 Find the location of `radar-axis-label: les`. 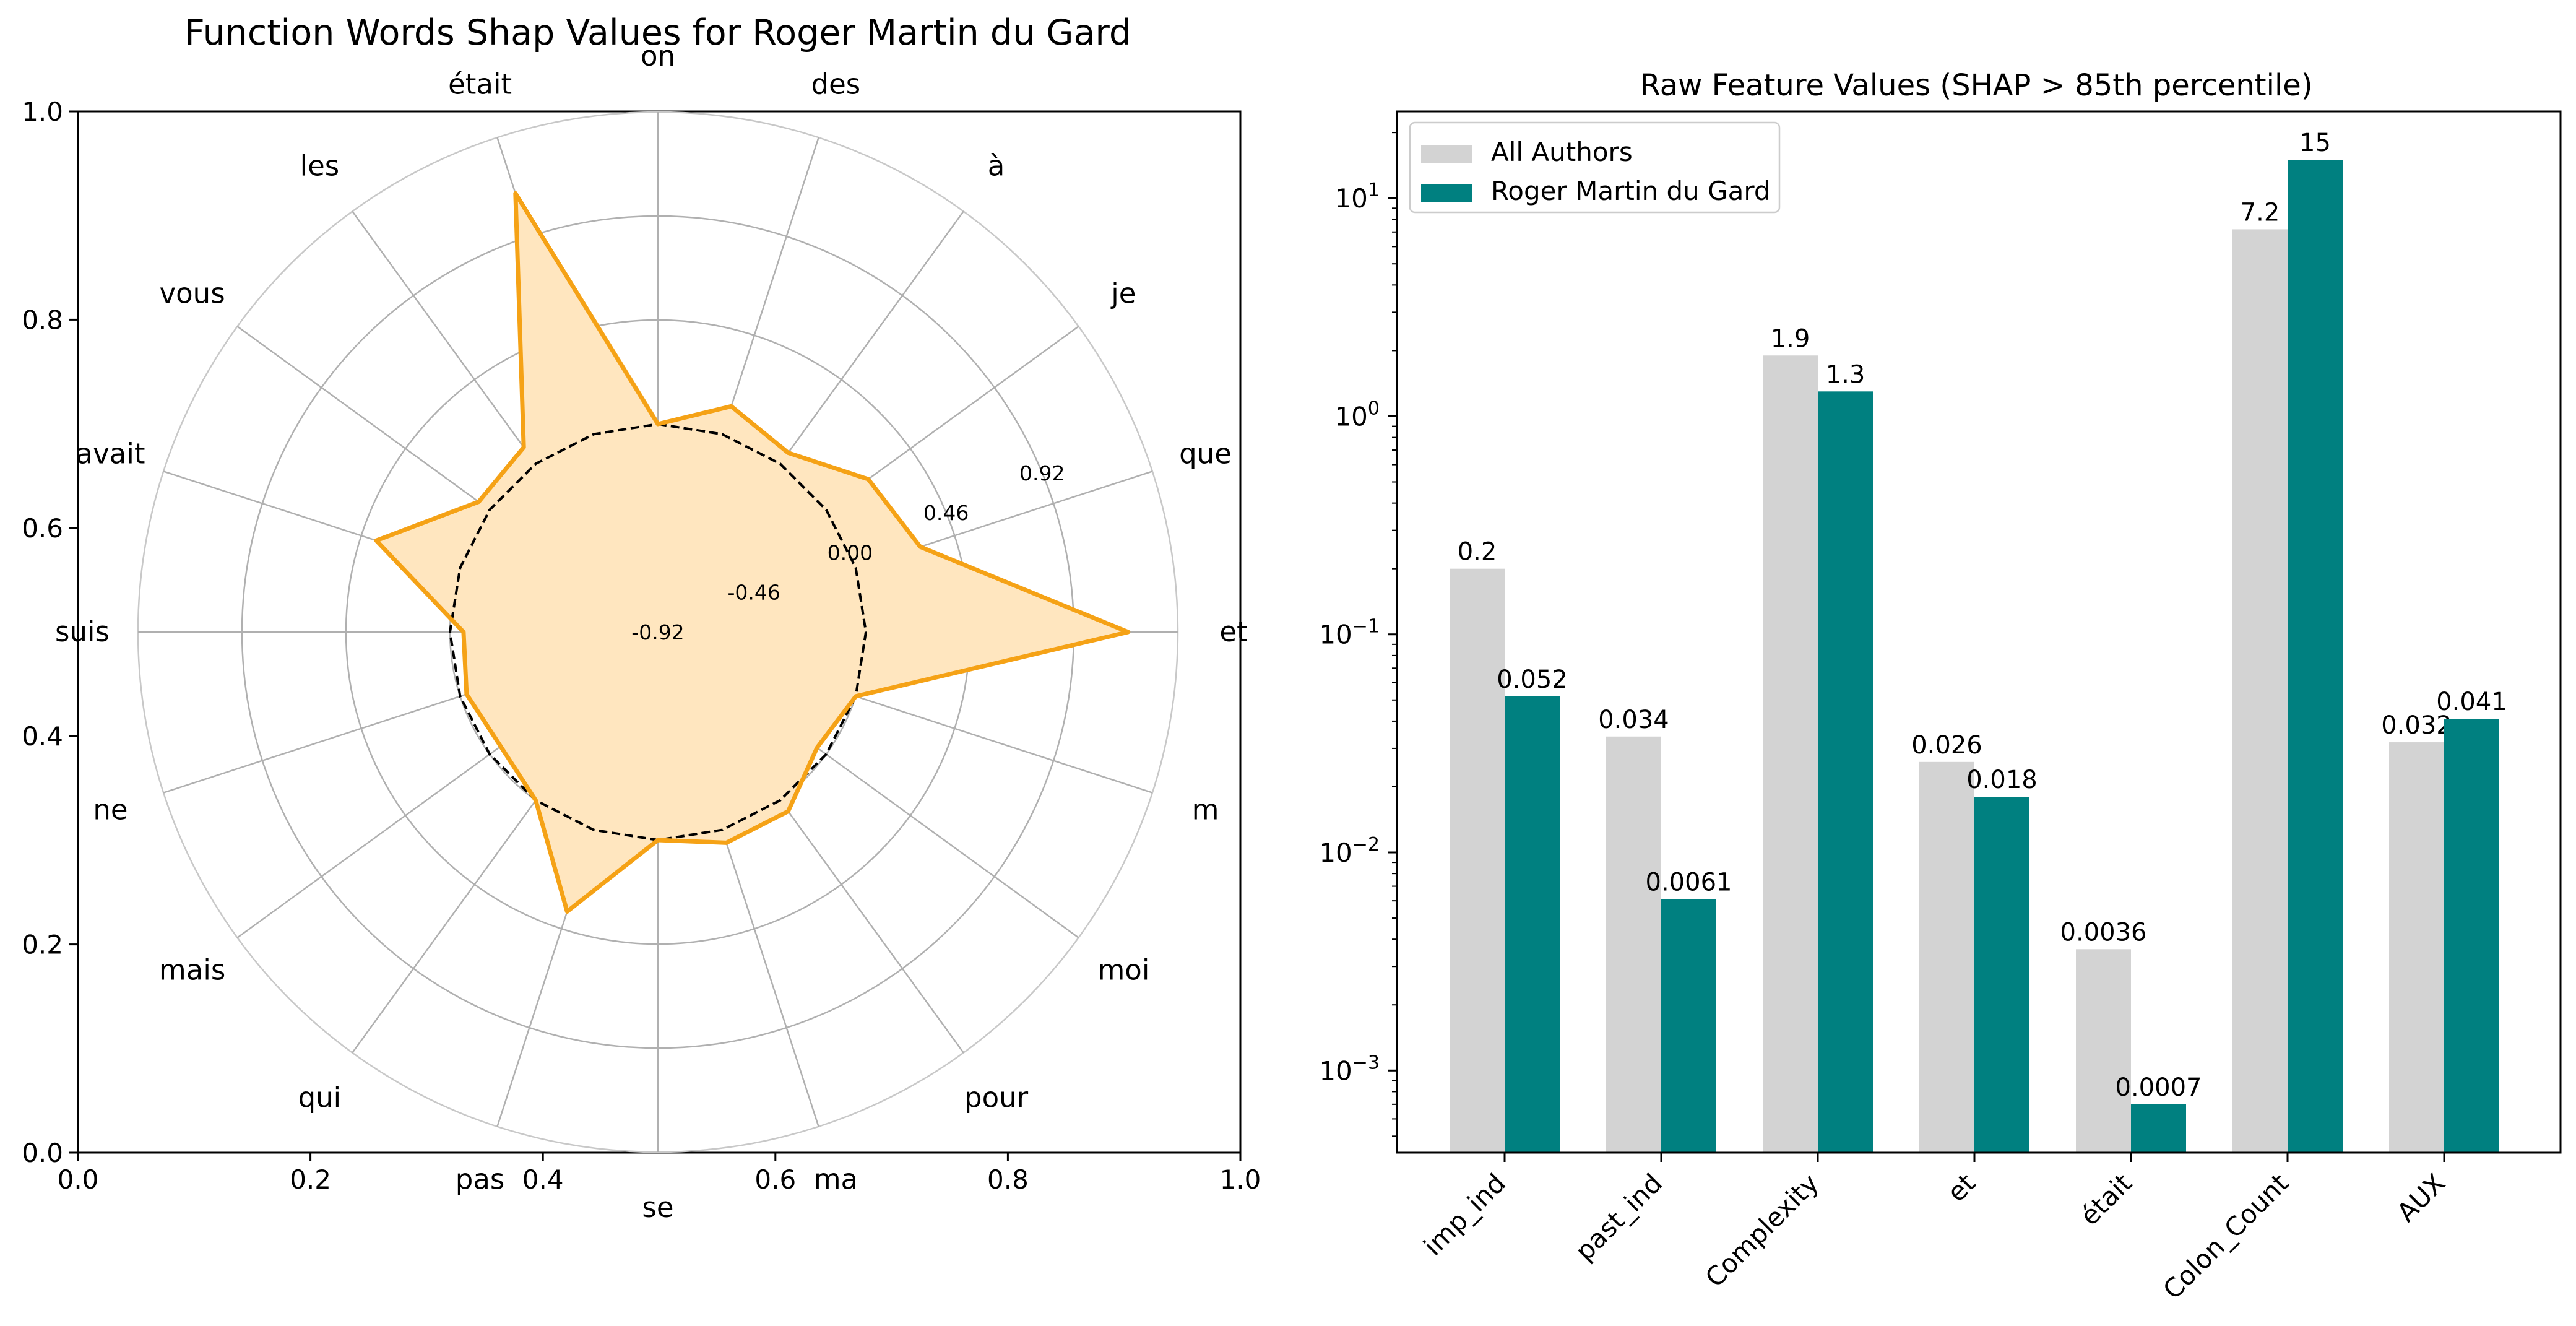

radar-axis-label: les is located at coordinates (320, 166).